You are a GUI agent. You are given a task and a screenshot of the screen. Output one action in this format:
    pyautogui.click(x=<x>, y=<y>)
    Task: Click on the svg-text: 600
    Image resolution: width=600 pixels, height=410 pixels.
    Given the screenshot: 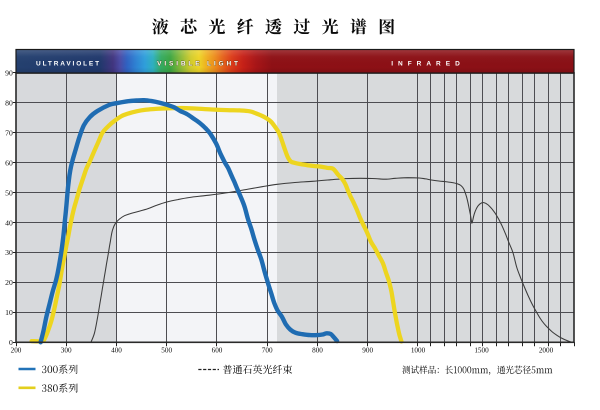 What is the action you would take?
    pyautogui.click(x=217, y=351)
    